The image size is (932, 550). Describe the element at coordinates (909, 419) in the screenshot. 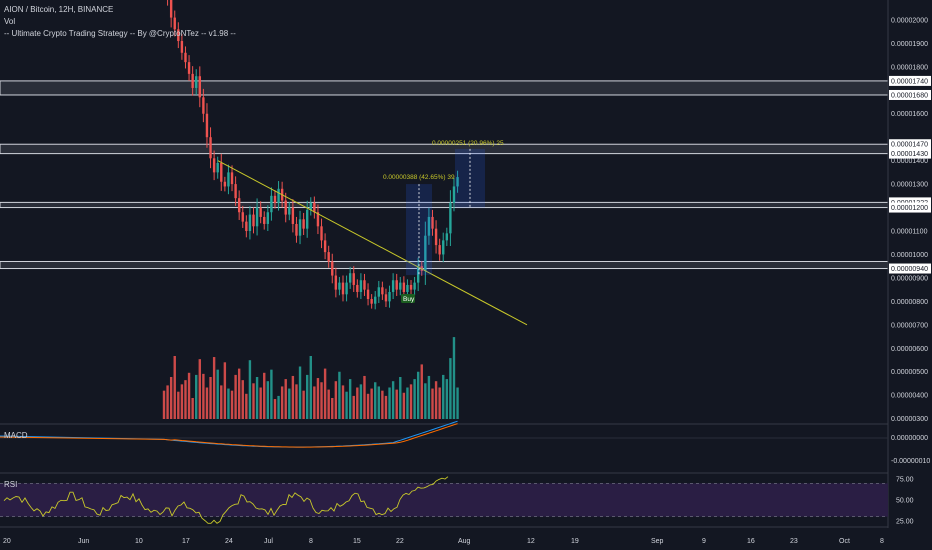

I see `price-axis-label: 0.00000300` at that location.